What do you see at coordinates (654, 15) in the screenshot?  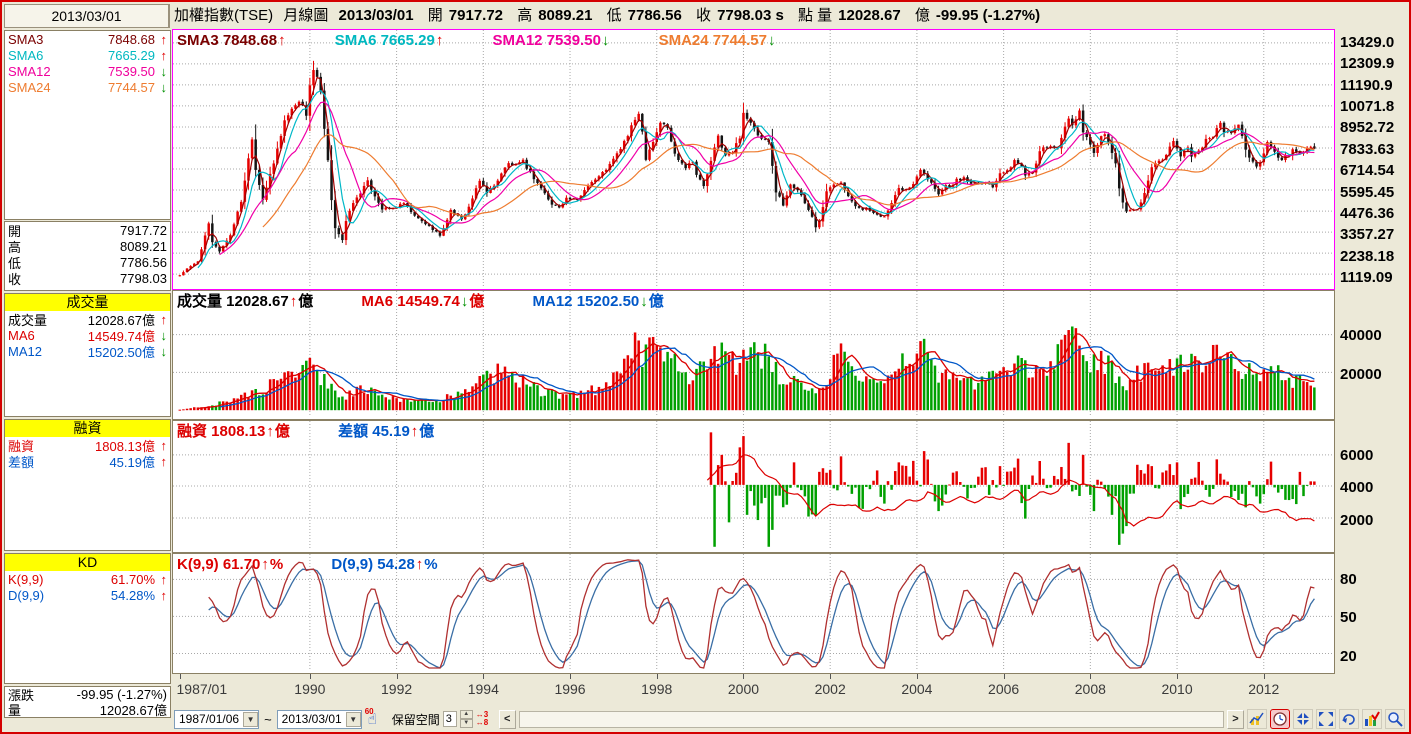 I see `low-value: 7786.56` at bounding box center [654, 15].